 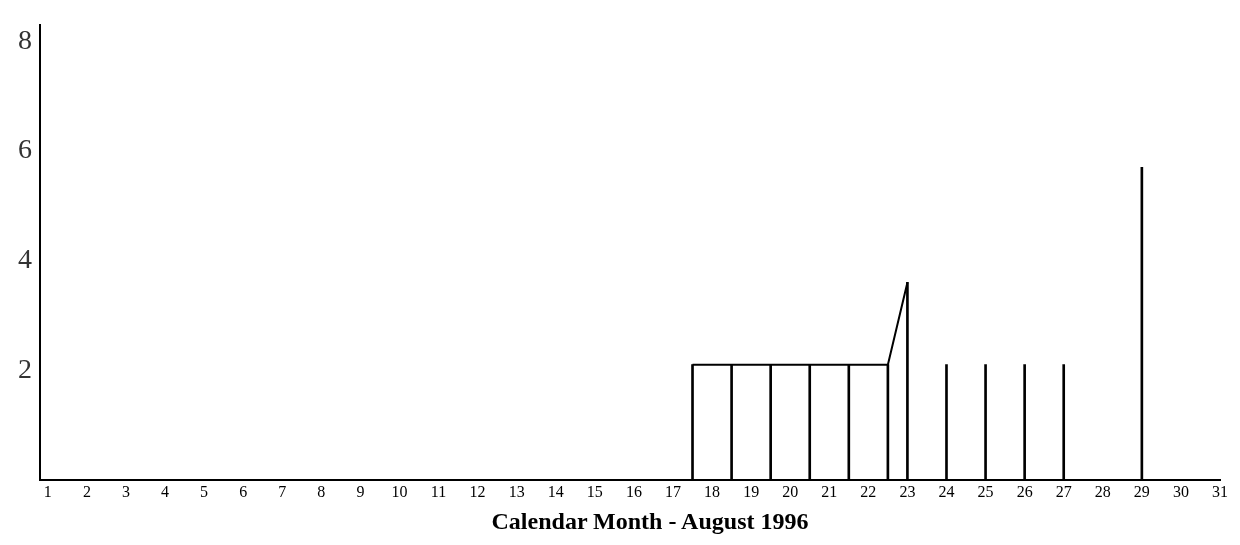 I want to click on x-tick-label: 24, so click(x=946, y=491).